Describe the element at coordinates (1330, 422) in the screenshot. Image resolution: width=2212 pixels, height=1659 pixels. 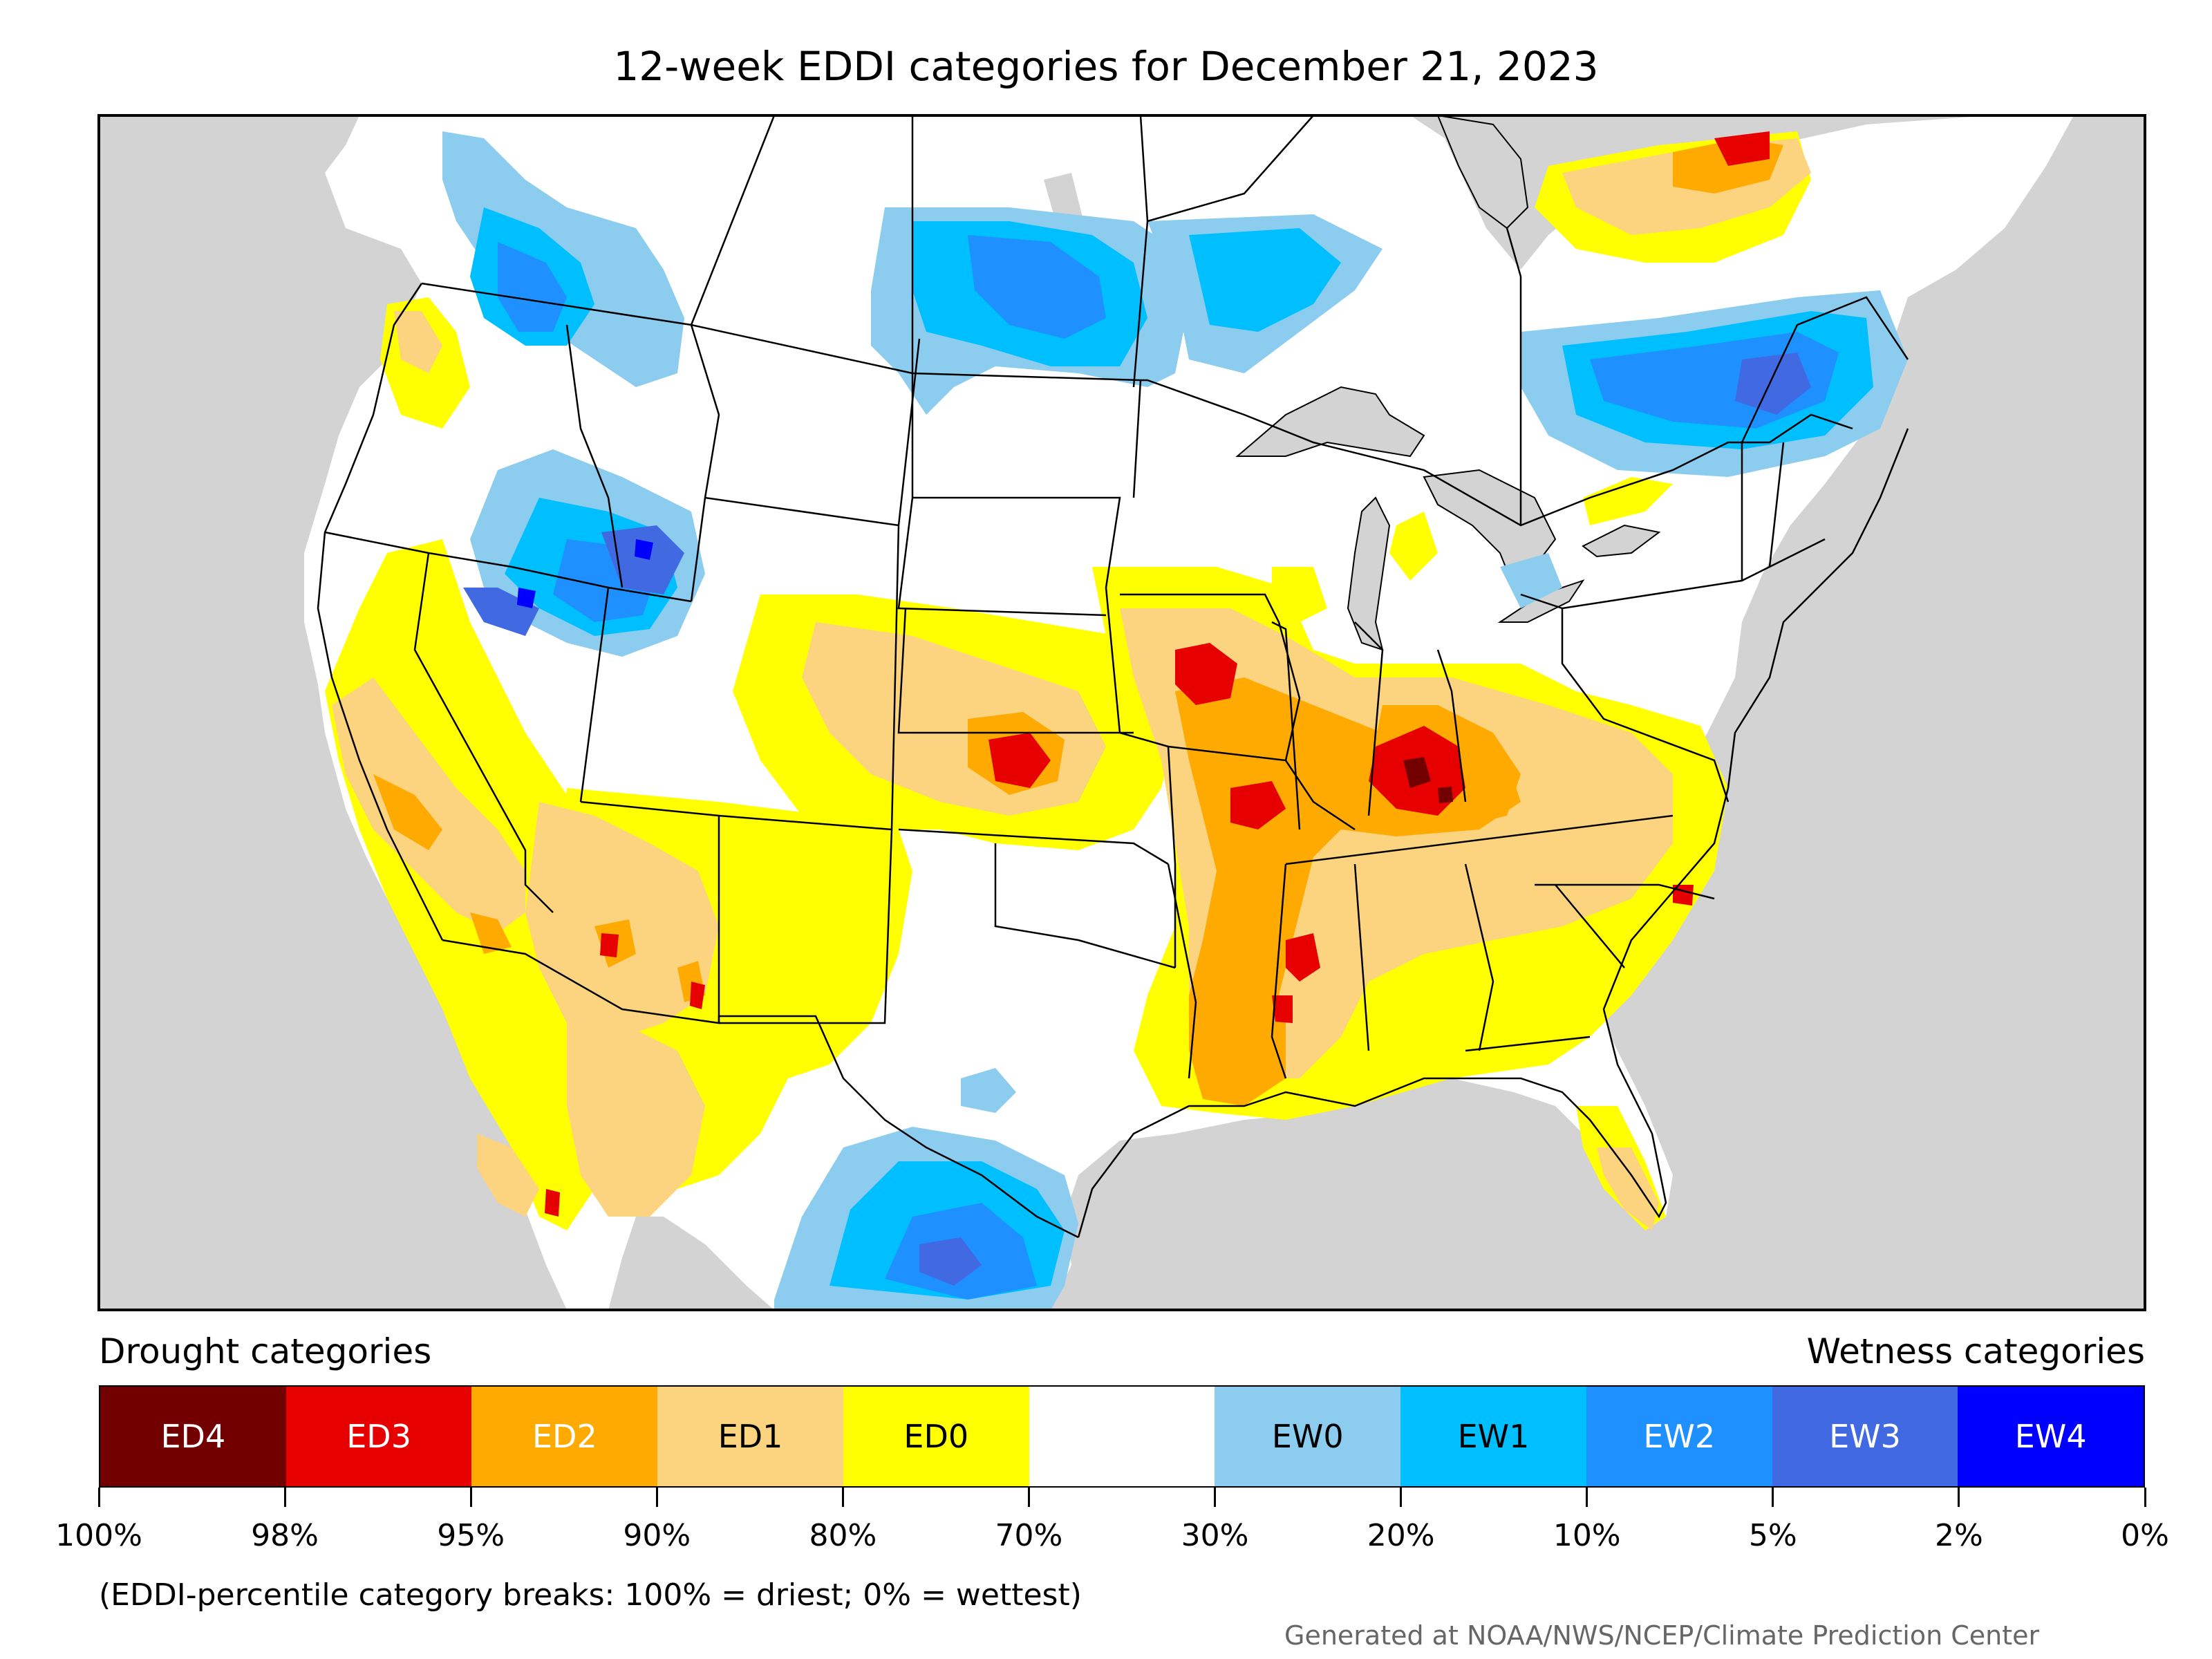
I see `lake-superior` at that location.